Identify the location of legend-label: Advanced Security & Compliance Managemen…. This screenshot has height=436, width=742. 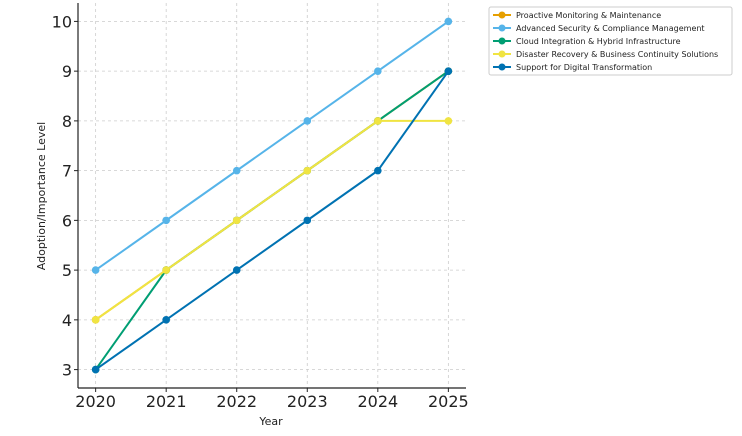
(610, 28).